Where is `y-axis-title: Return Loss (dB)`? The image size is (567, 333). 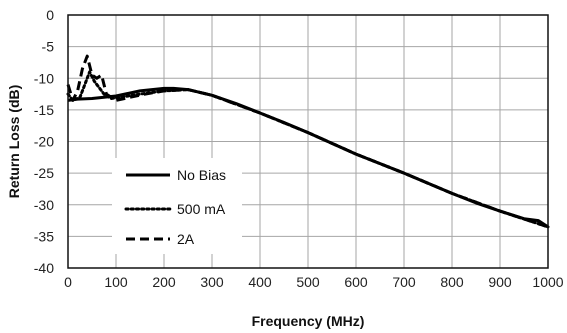
y-axis-title: Return Loss (dB) is located at coordinates (14, 142).